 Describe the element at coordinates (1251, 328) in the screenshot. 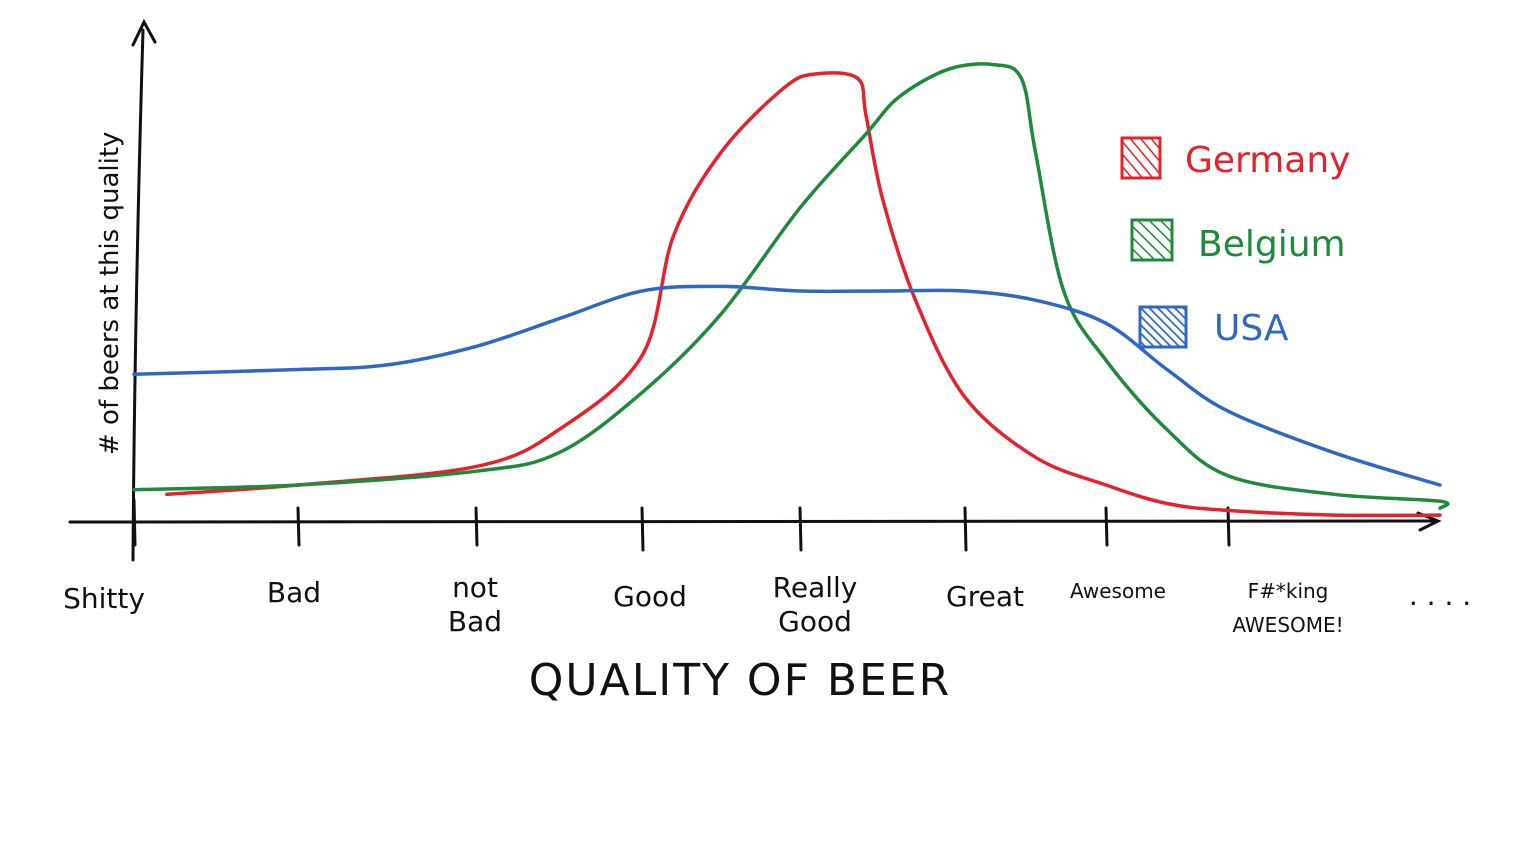

I see `legend-label-usa: USA` at that location.